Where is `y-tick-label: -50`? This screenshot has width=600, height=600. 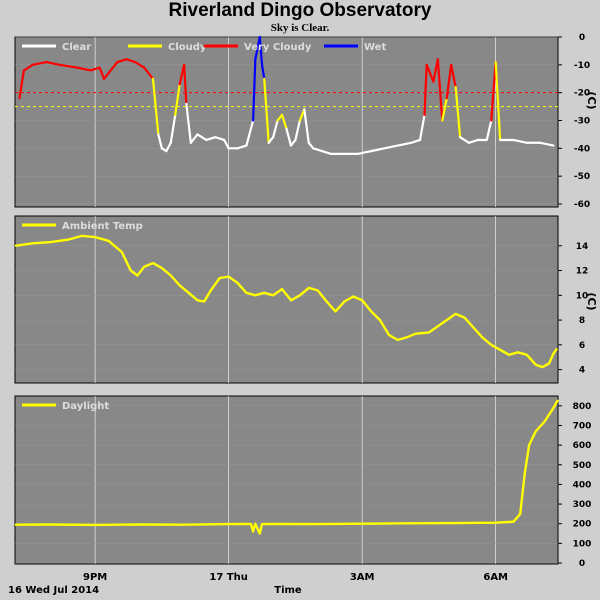 y-tick-label: -50 is located at coordinates (582, 177).